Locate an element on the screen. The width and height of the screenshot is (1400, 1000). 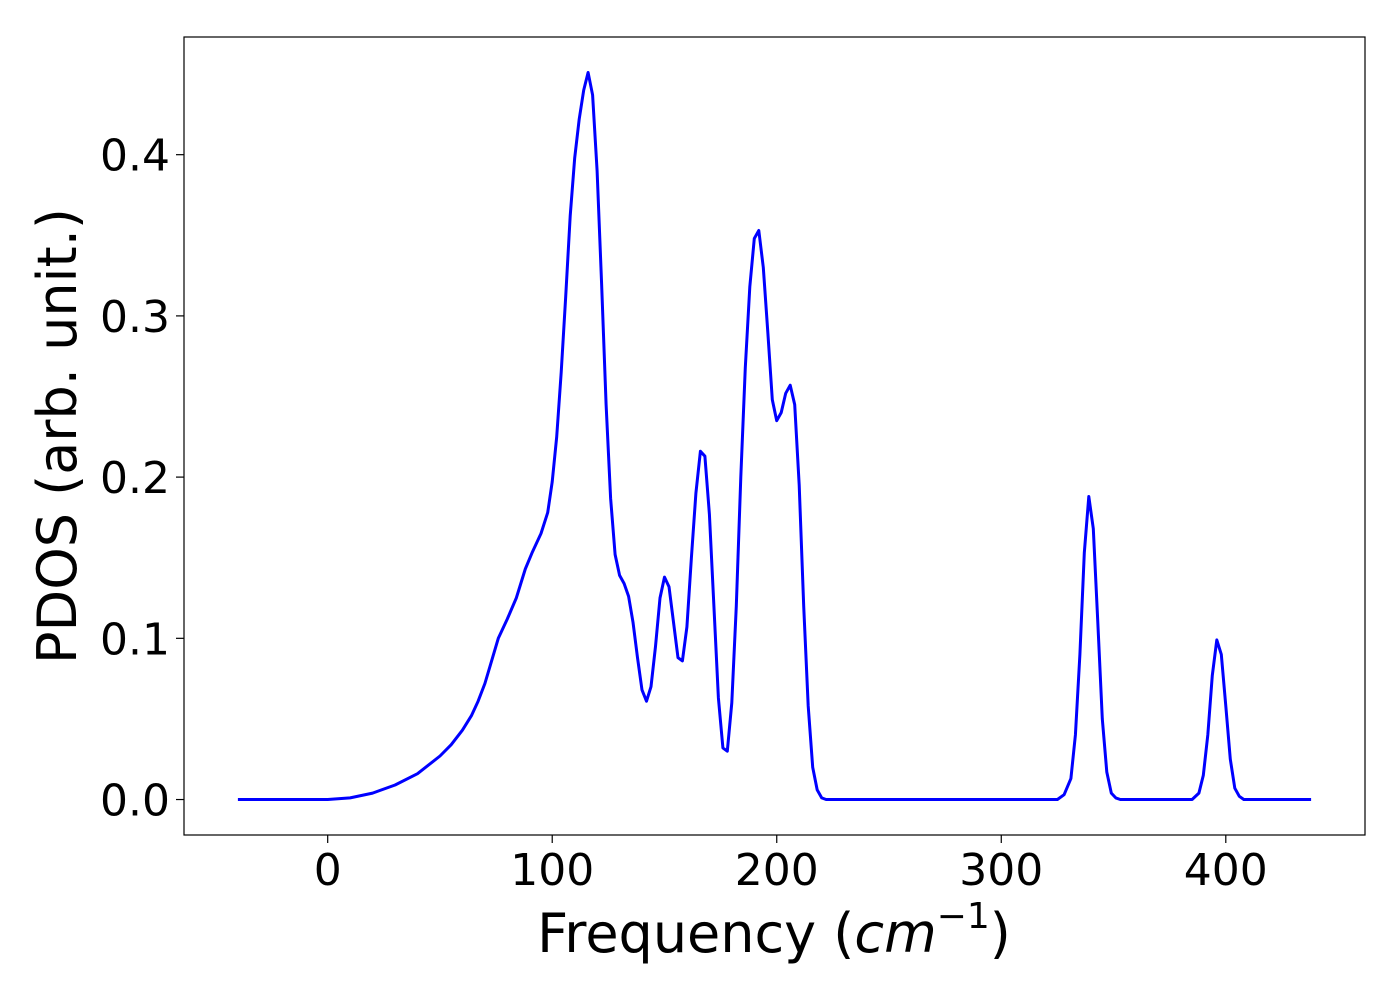
y-axis-ticks: 0.0 0.1 0.2 0.3 0.4 is located at coordinates (142, 479).